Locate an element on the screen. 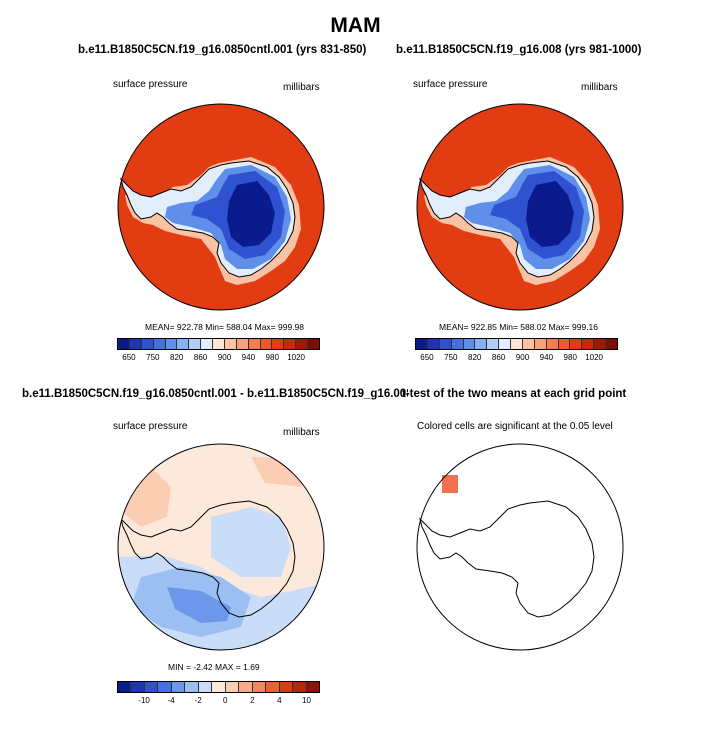 Image resolution: width=711 pixels, height=738 pixels. panel2-colorbar: 650 750 820 860 900 940 980 1020 is located at coordinates (516, 350).